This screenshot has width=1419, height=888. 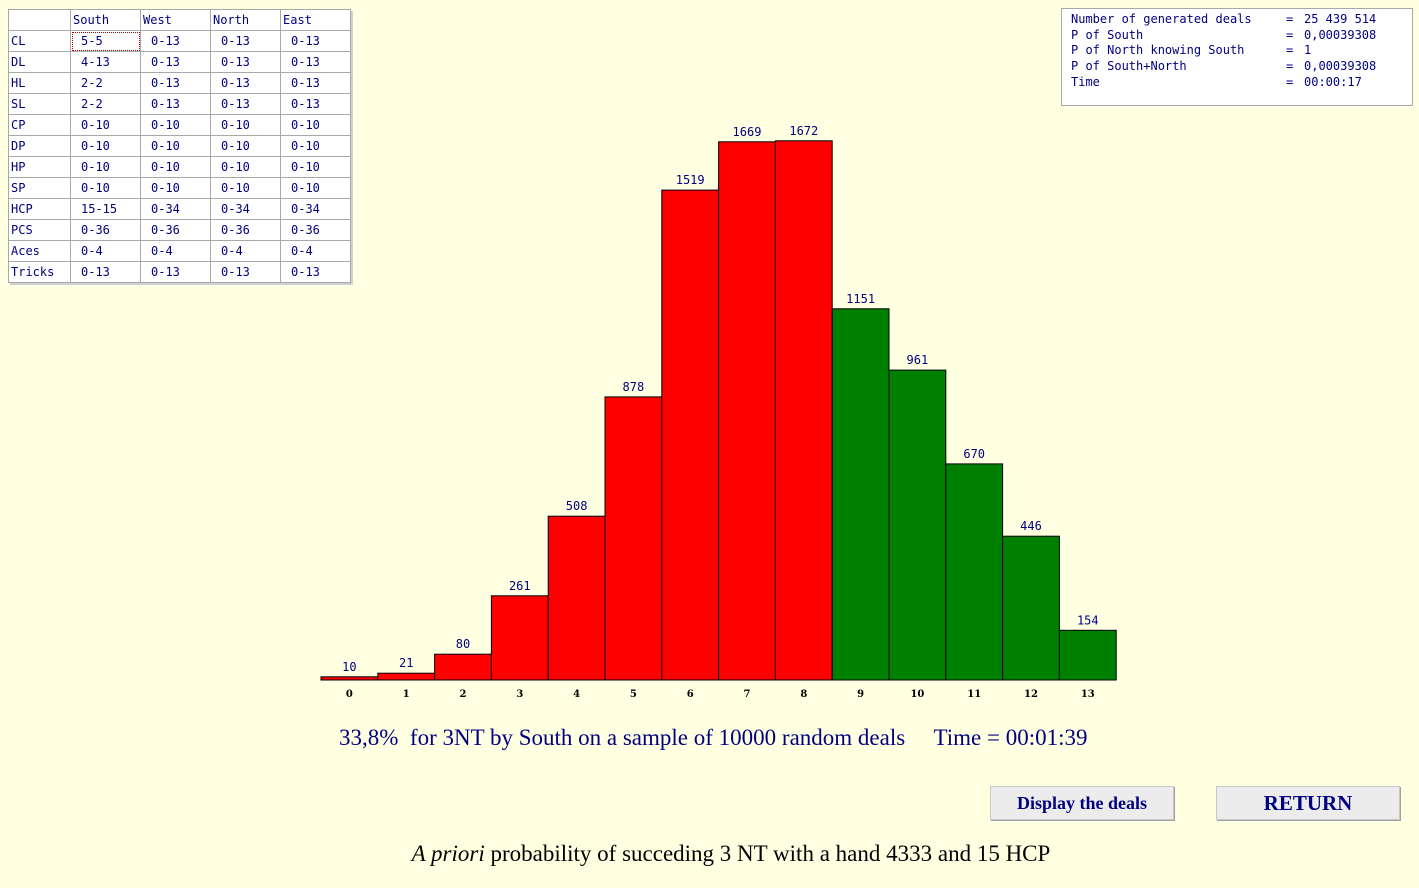 What do you see at coordinates (179, 104) in the screenshot?
I see `table-row: SL 2-2 0-13 0-13 0-13` at bounding box center [179, 104].